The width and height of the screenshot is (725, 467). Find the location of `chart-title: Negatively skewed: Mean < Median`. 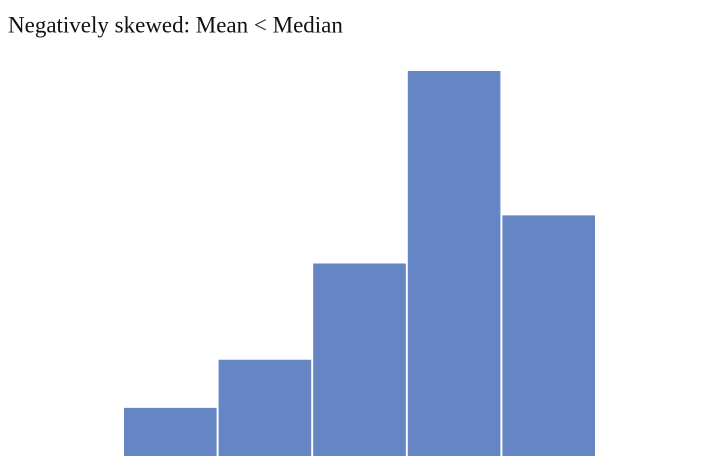

chart-title: Negatively skewed: Mean < Median is located at coordinates (175, 24).